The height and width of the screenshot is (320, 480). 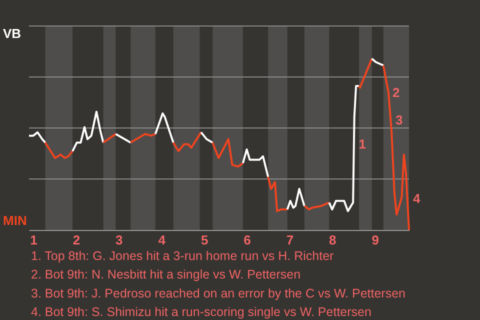 I want to click on x-tick-label: 1, so click(x=34, y=240).